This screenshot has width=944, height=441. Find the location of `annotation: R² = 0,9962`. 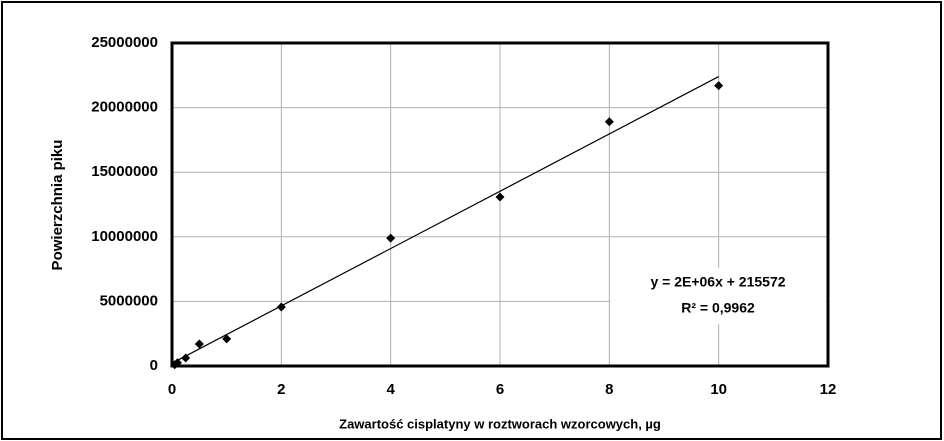

annotation: R² = 0,9962 is located at coordinates (718, 308).